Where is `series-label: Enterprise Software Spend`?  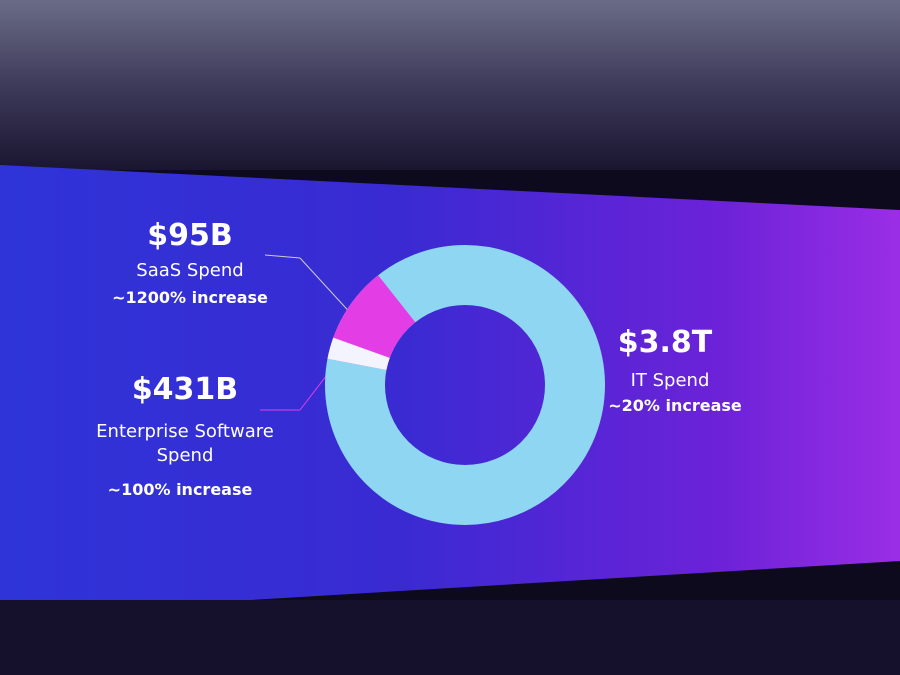 series-label: Enterprise Software Spend is located at coordinates (185, 443).